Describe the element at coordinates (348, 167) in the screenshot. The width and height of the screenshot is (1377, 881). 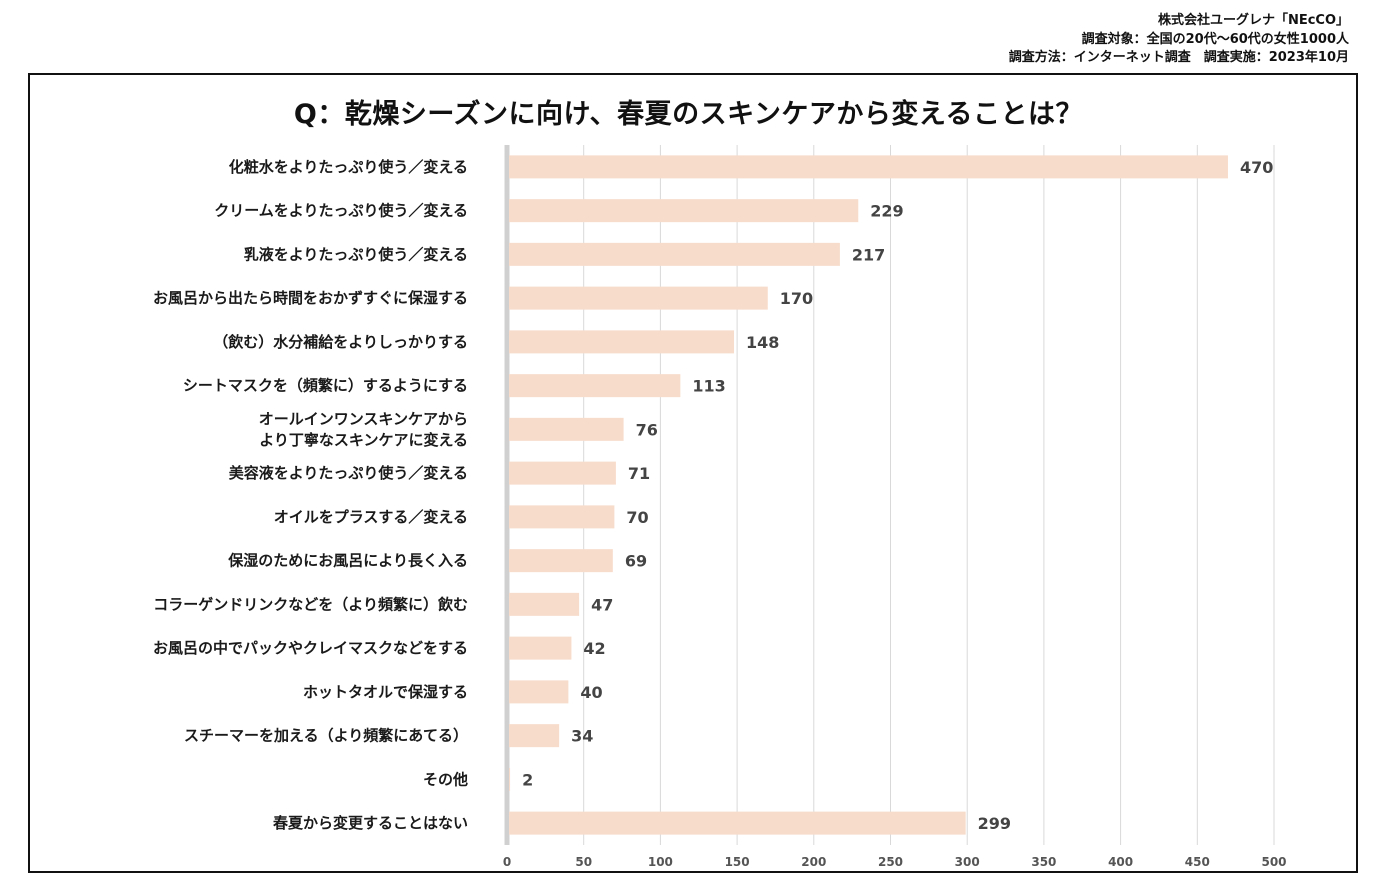
I see `category-label: 化粧水をよりたっぷり使う／変える` at that location.